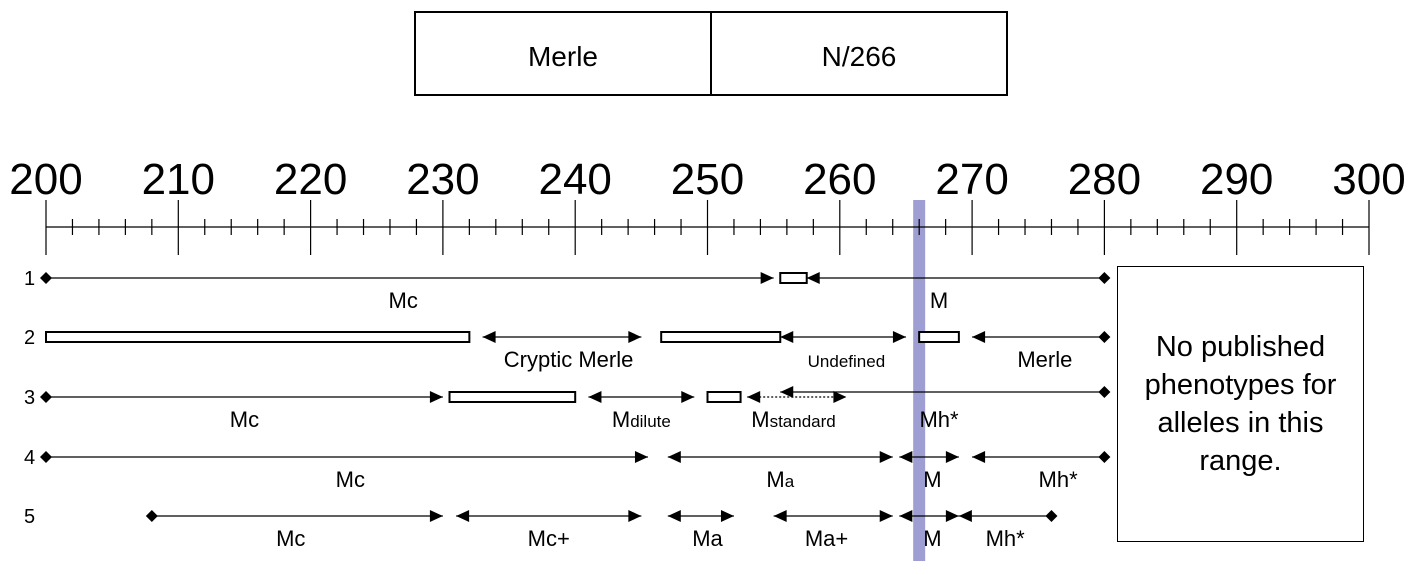 The width and height of the screenshot is (1419, 561). What do you see at coordinates (839, 179) in the screenshot?
I see `tick-label: 260` at bounding box center [839, 179].